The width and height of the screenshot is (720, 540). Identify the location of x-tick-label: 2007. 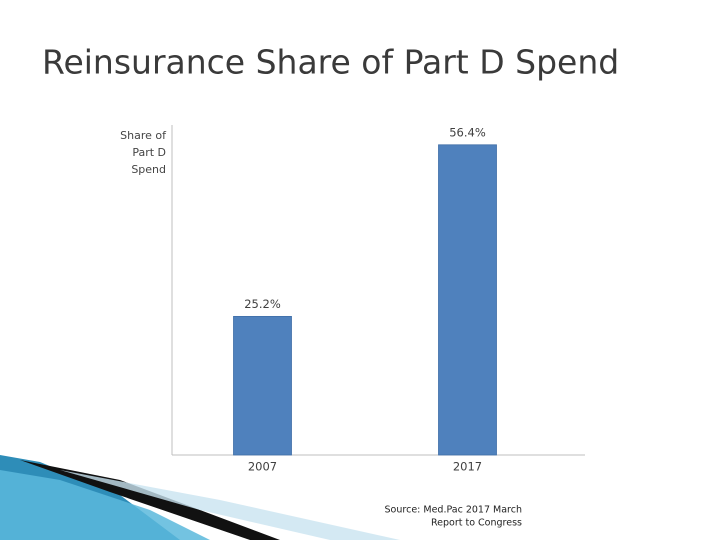
(262, 467).